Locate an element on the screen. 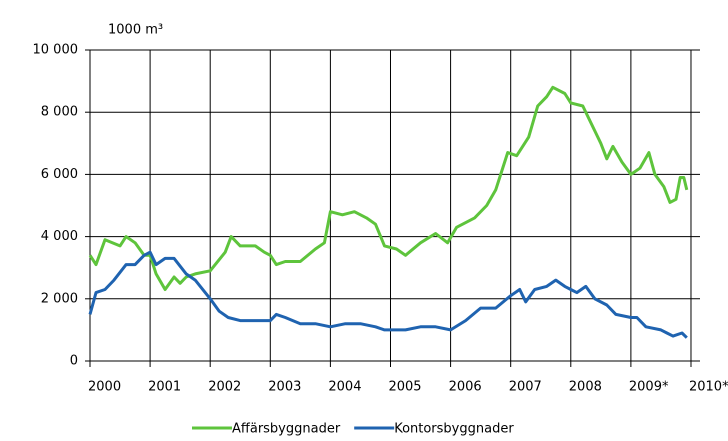 This screenshot has height=441, width=728. x-tick-label: 2001 is located at coordinates (164, 387).